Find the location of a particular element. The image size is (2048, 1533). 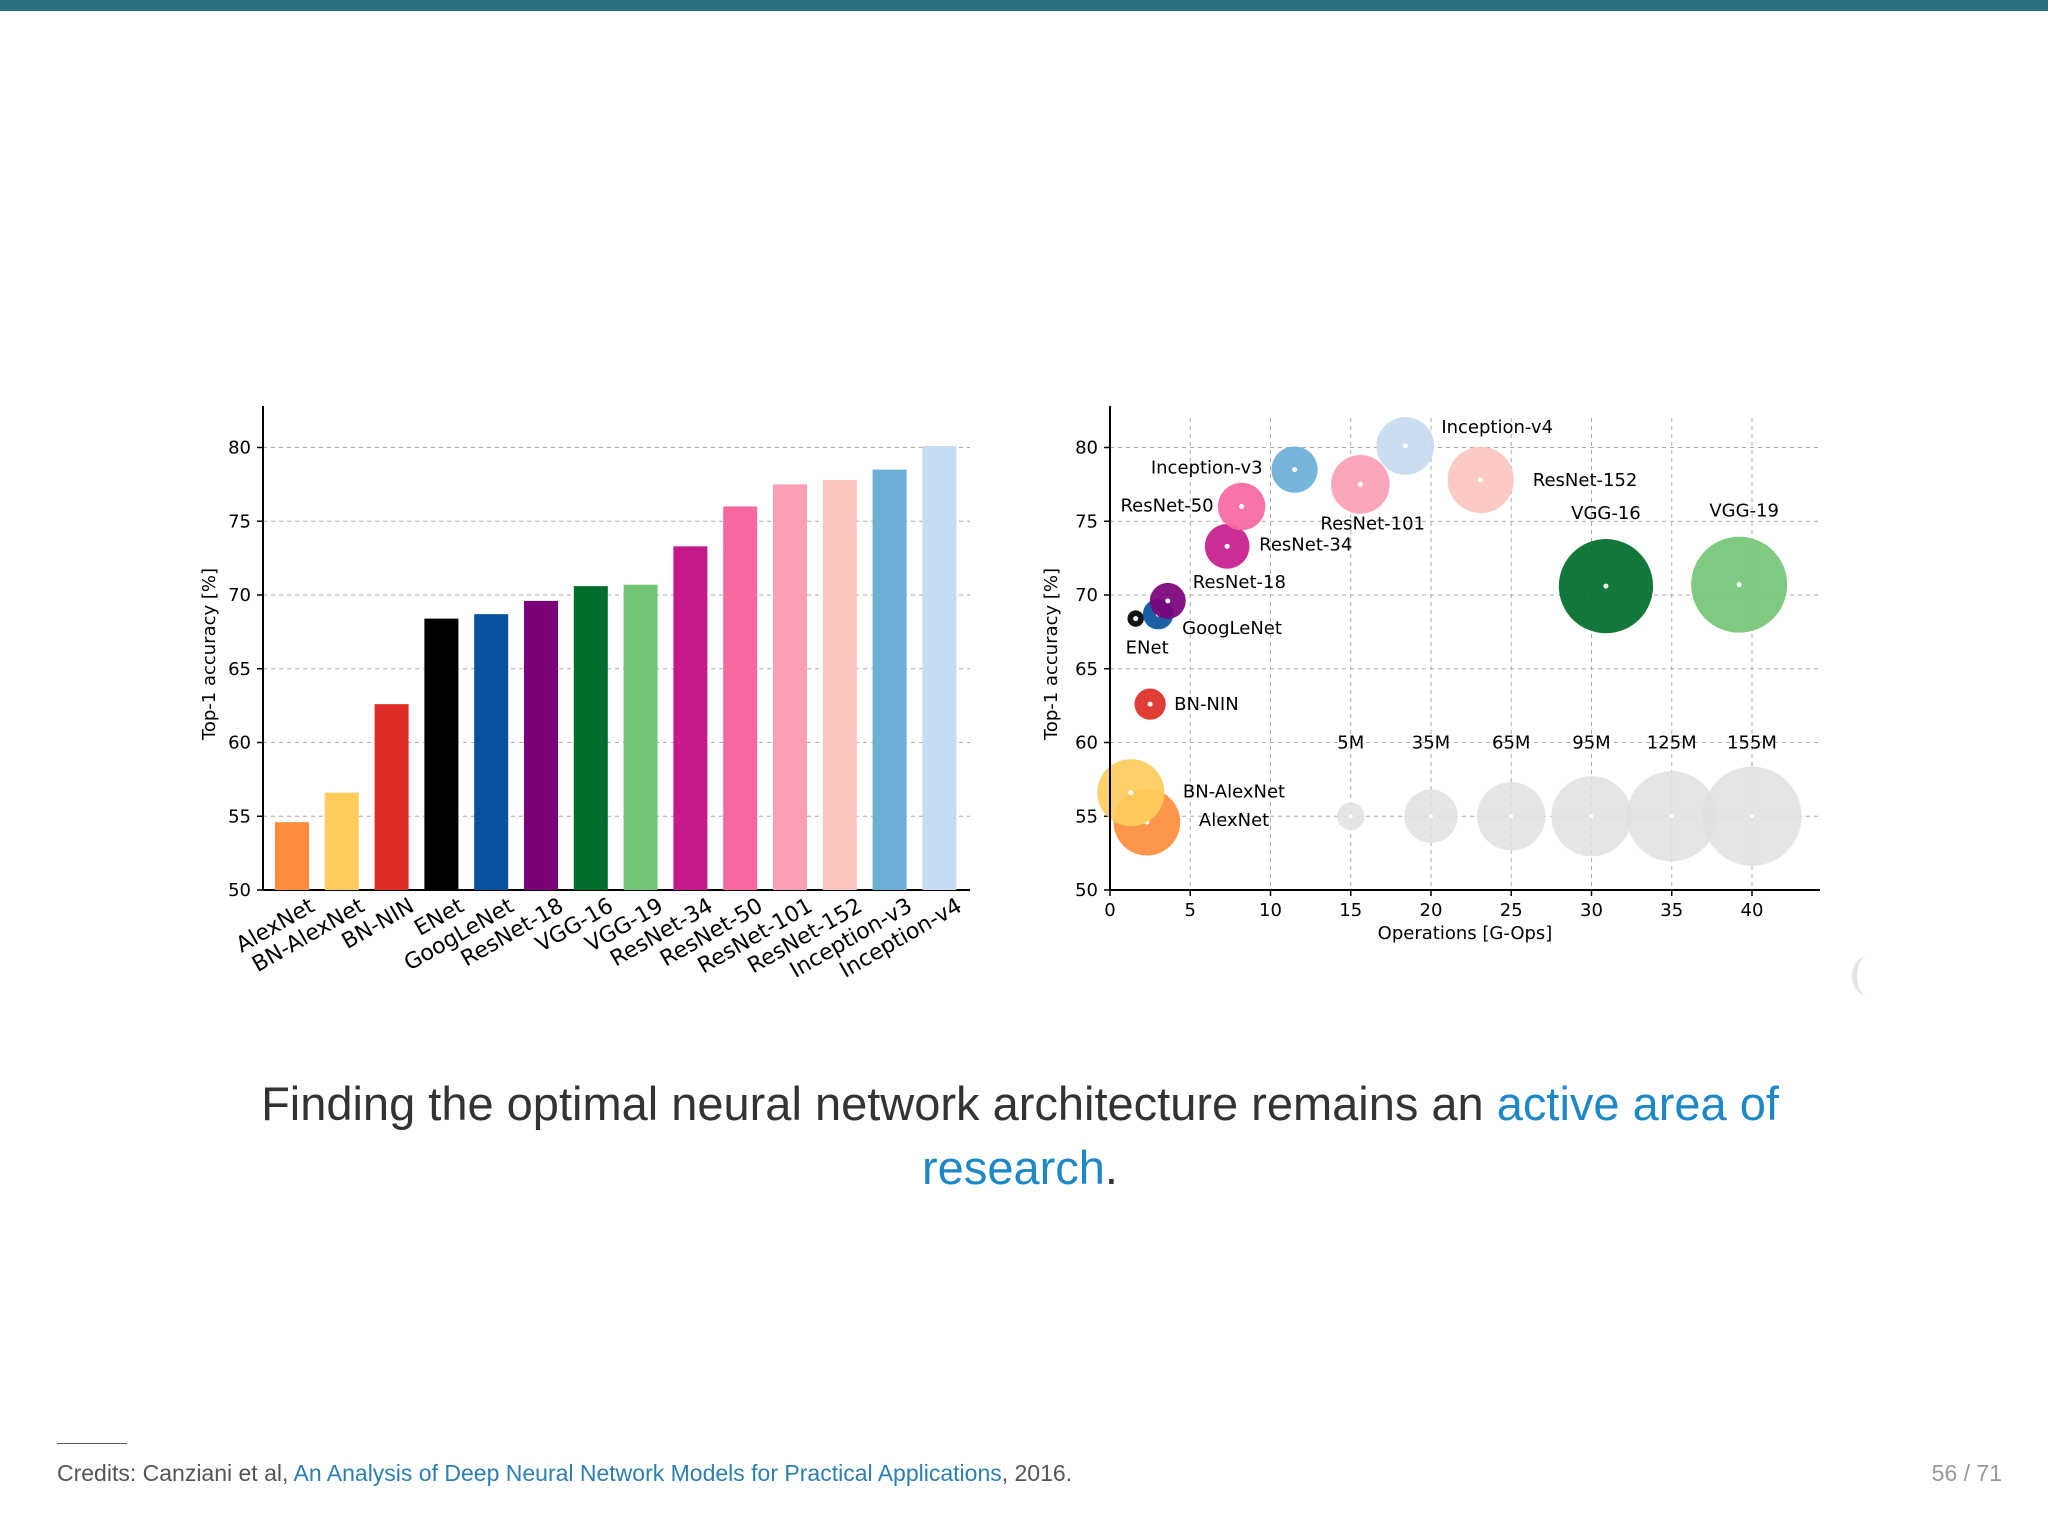

slide-top-bar is located at coordinates (1024, 5).